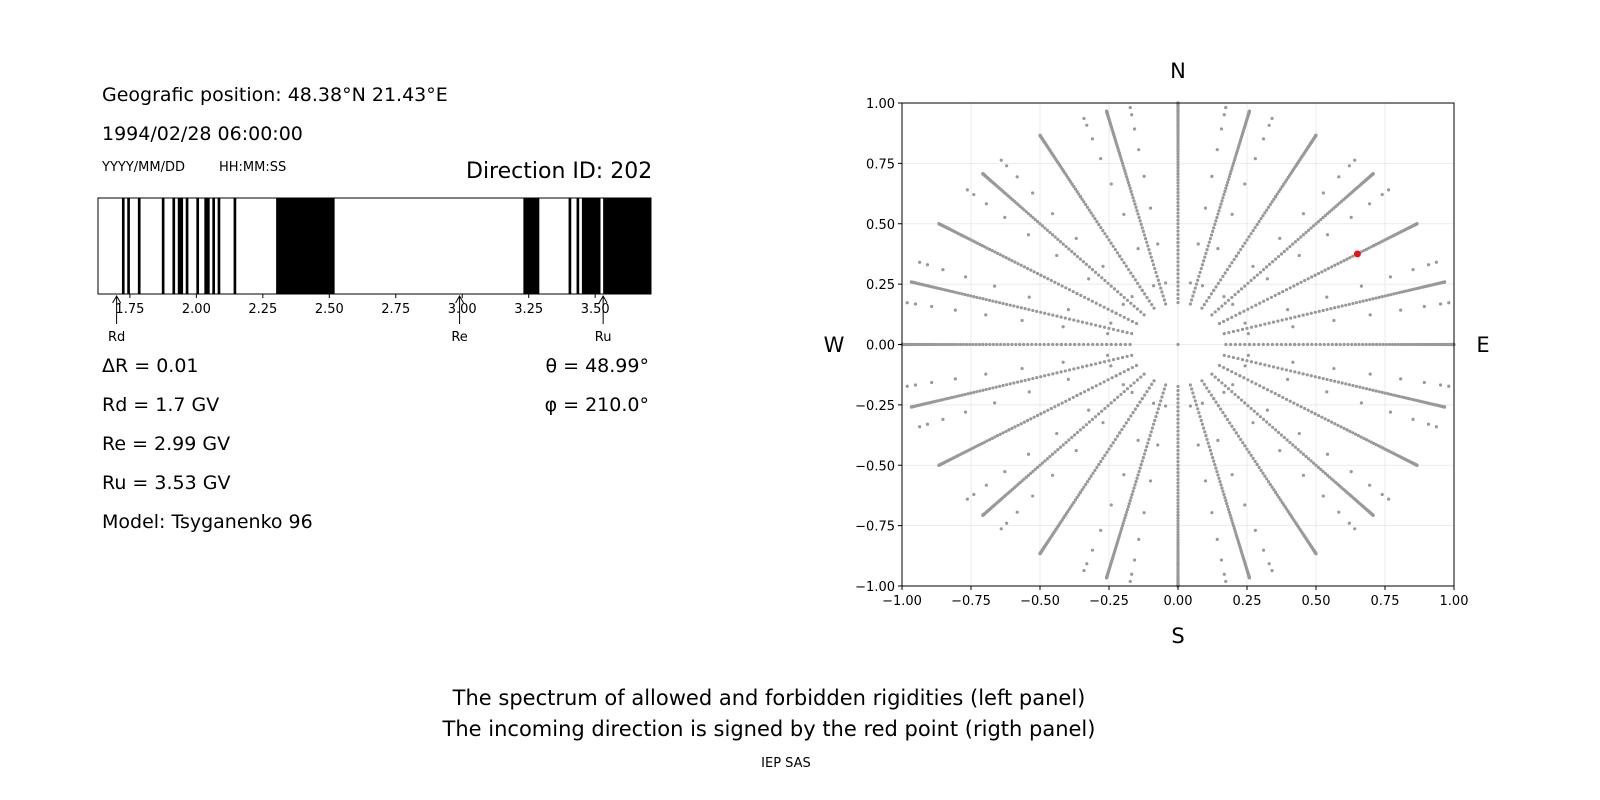 This screenshot has width=1600, height=800. I want to click on marker-arrowhead, so click(460, 299).